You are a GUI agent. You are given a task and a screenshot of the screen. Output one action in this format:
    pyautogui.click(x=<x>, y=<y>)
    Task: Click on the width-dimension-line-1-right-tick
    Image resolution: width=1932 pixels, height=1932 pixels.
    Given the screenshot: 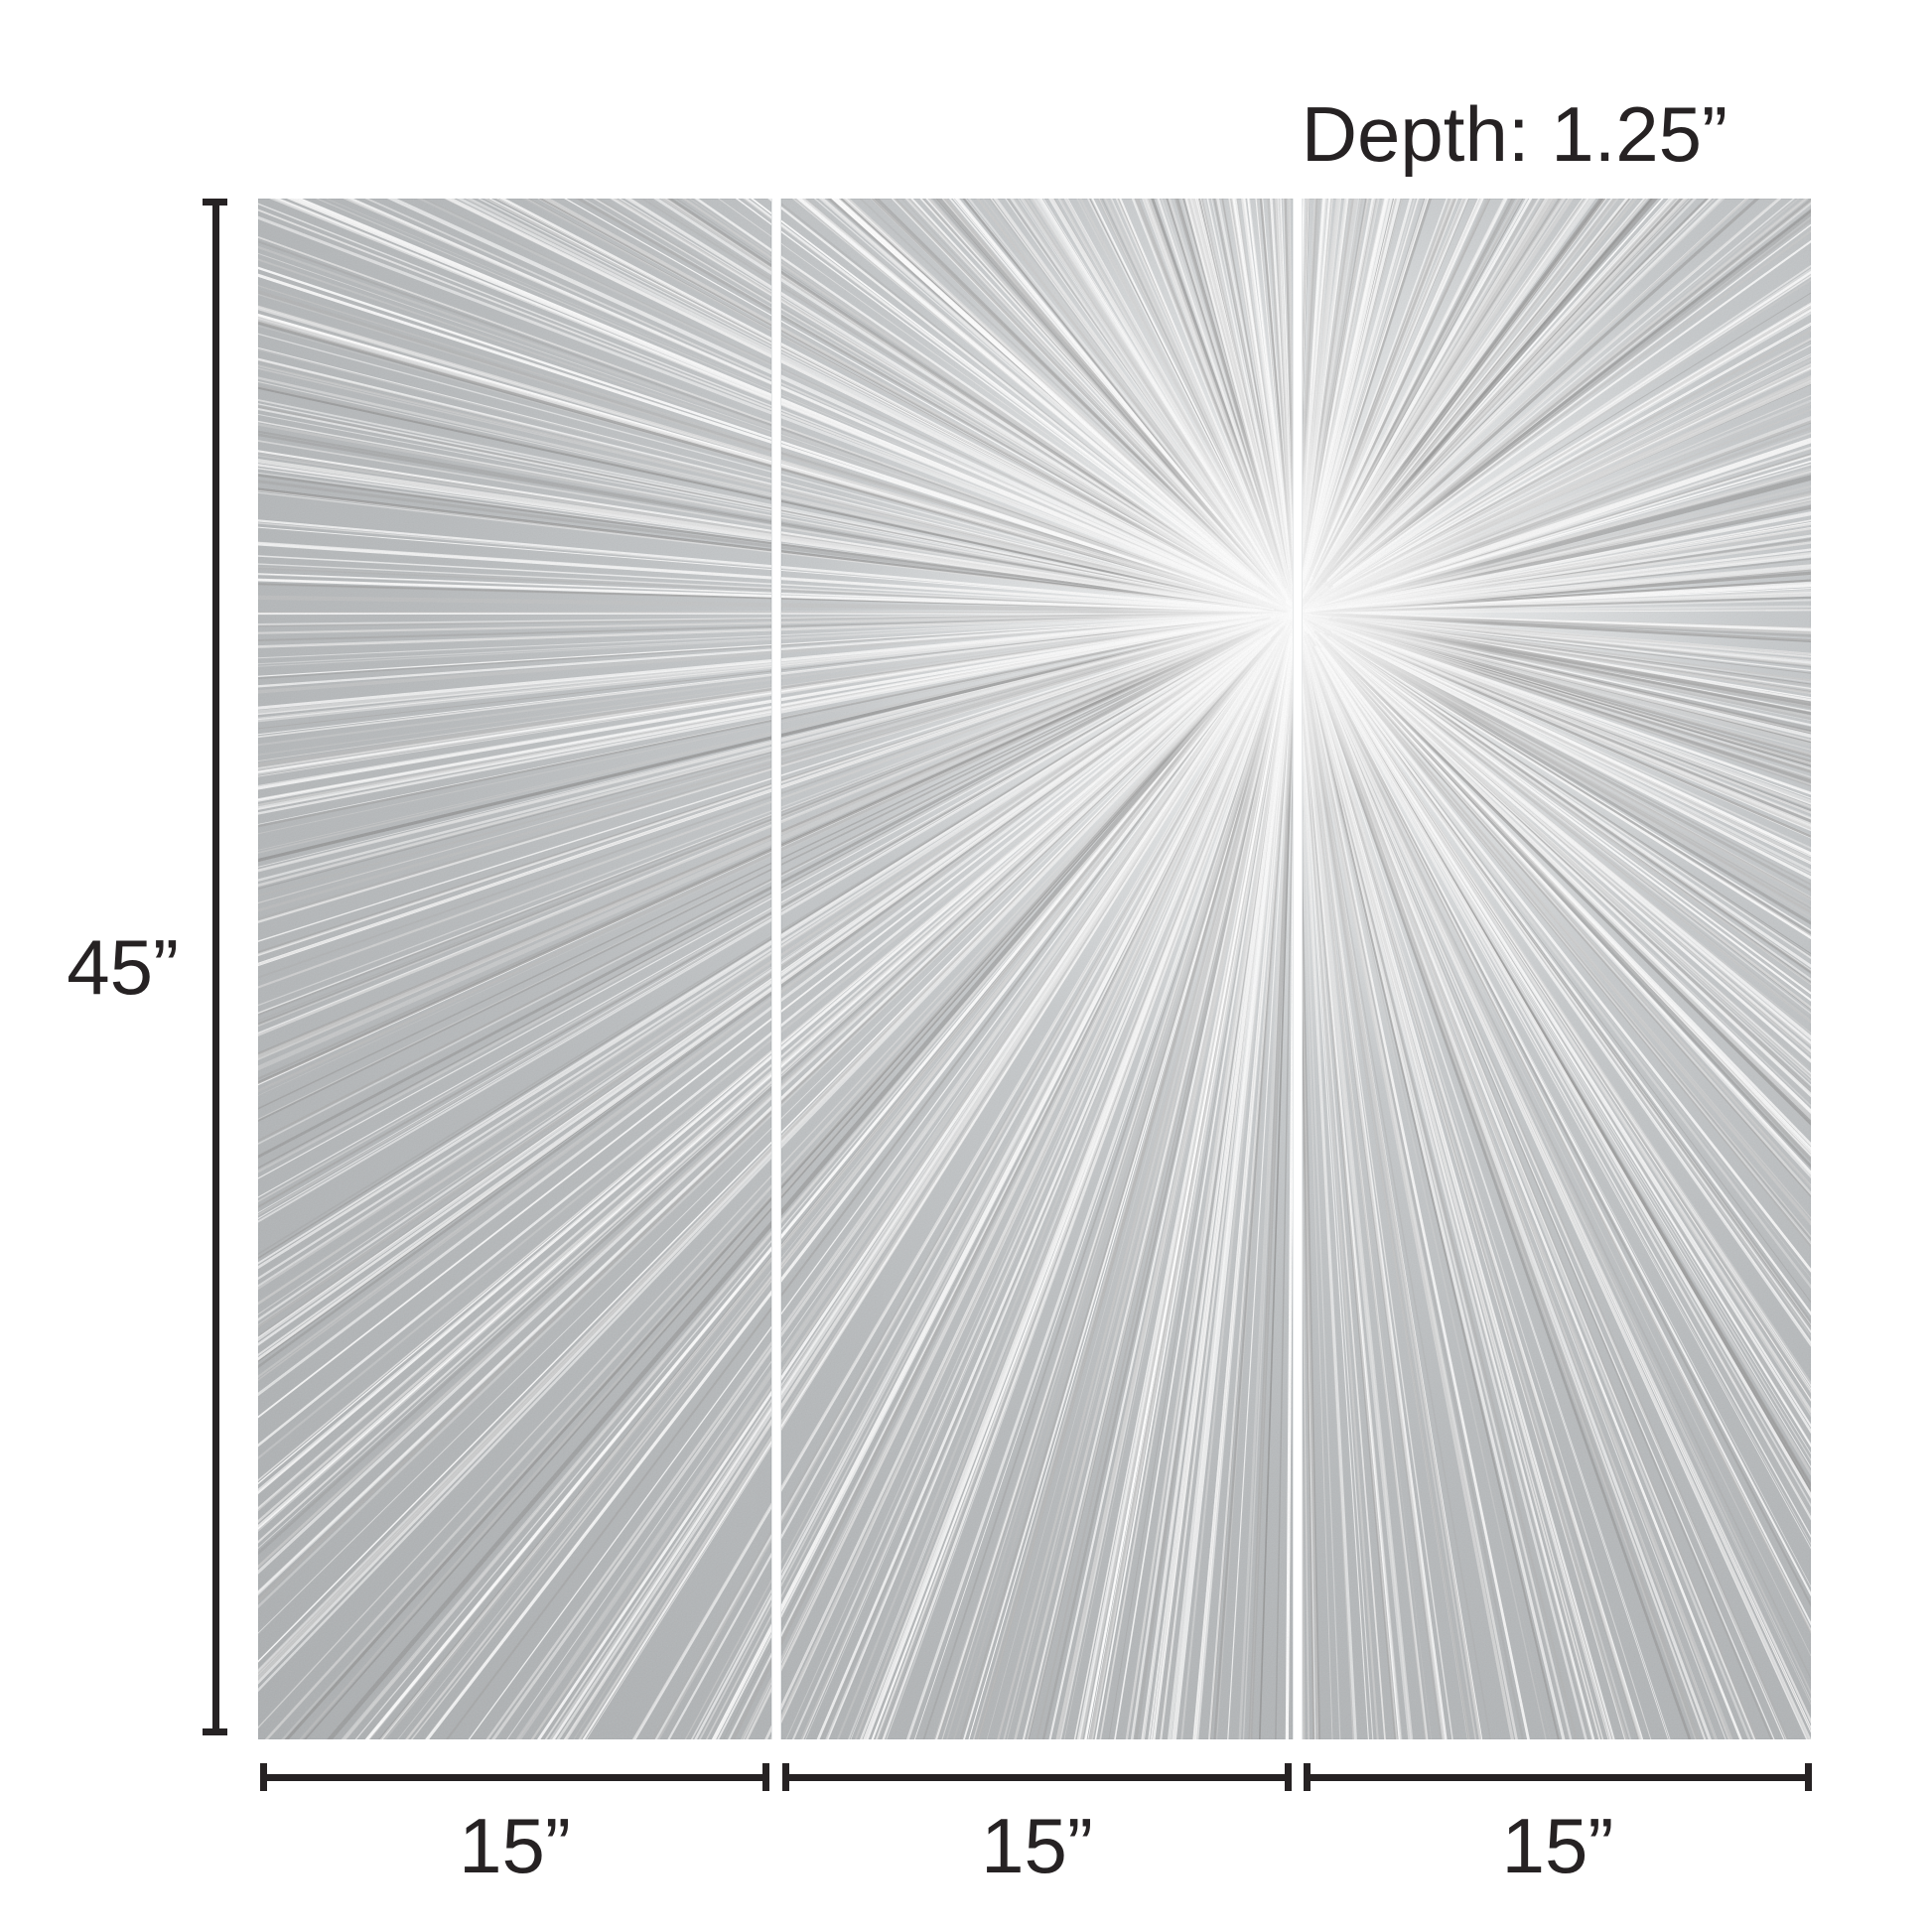 What is the action you would take?
    pyautogui.click(x=765, y=1777)
    